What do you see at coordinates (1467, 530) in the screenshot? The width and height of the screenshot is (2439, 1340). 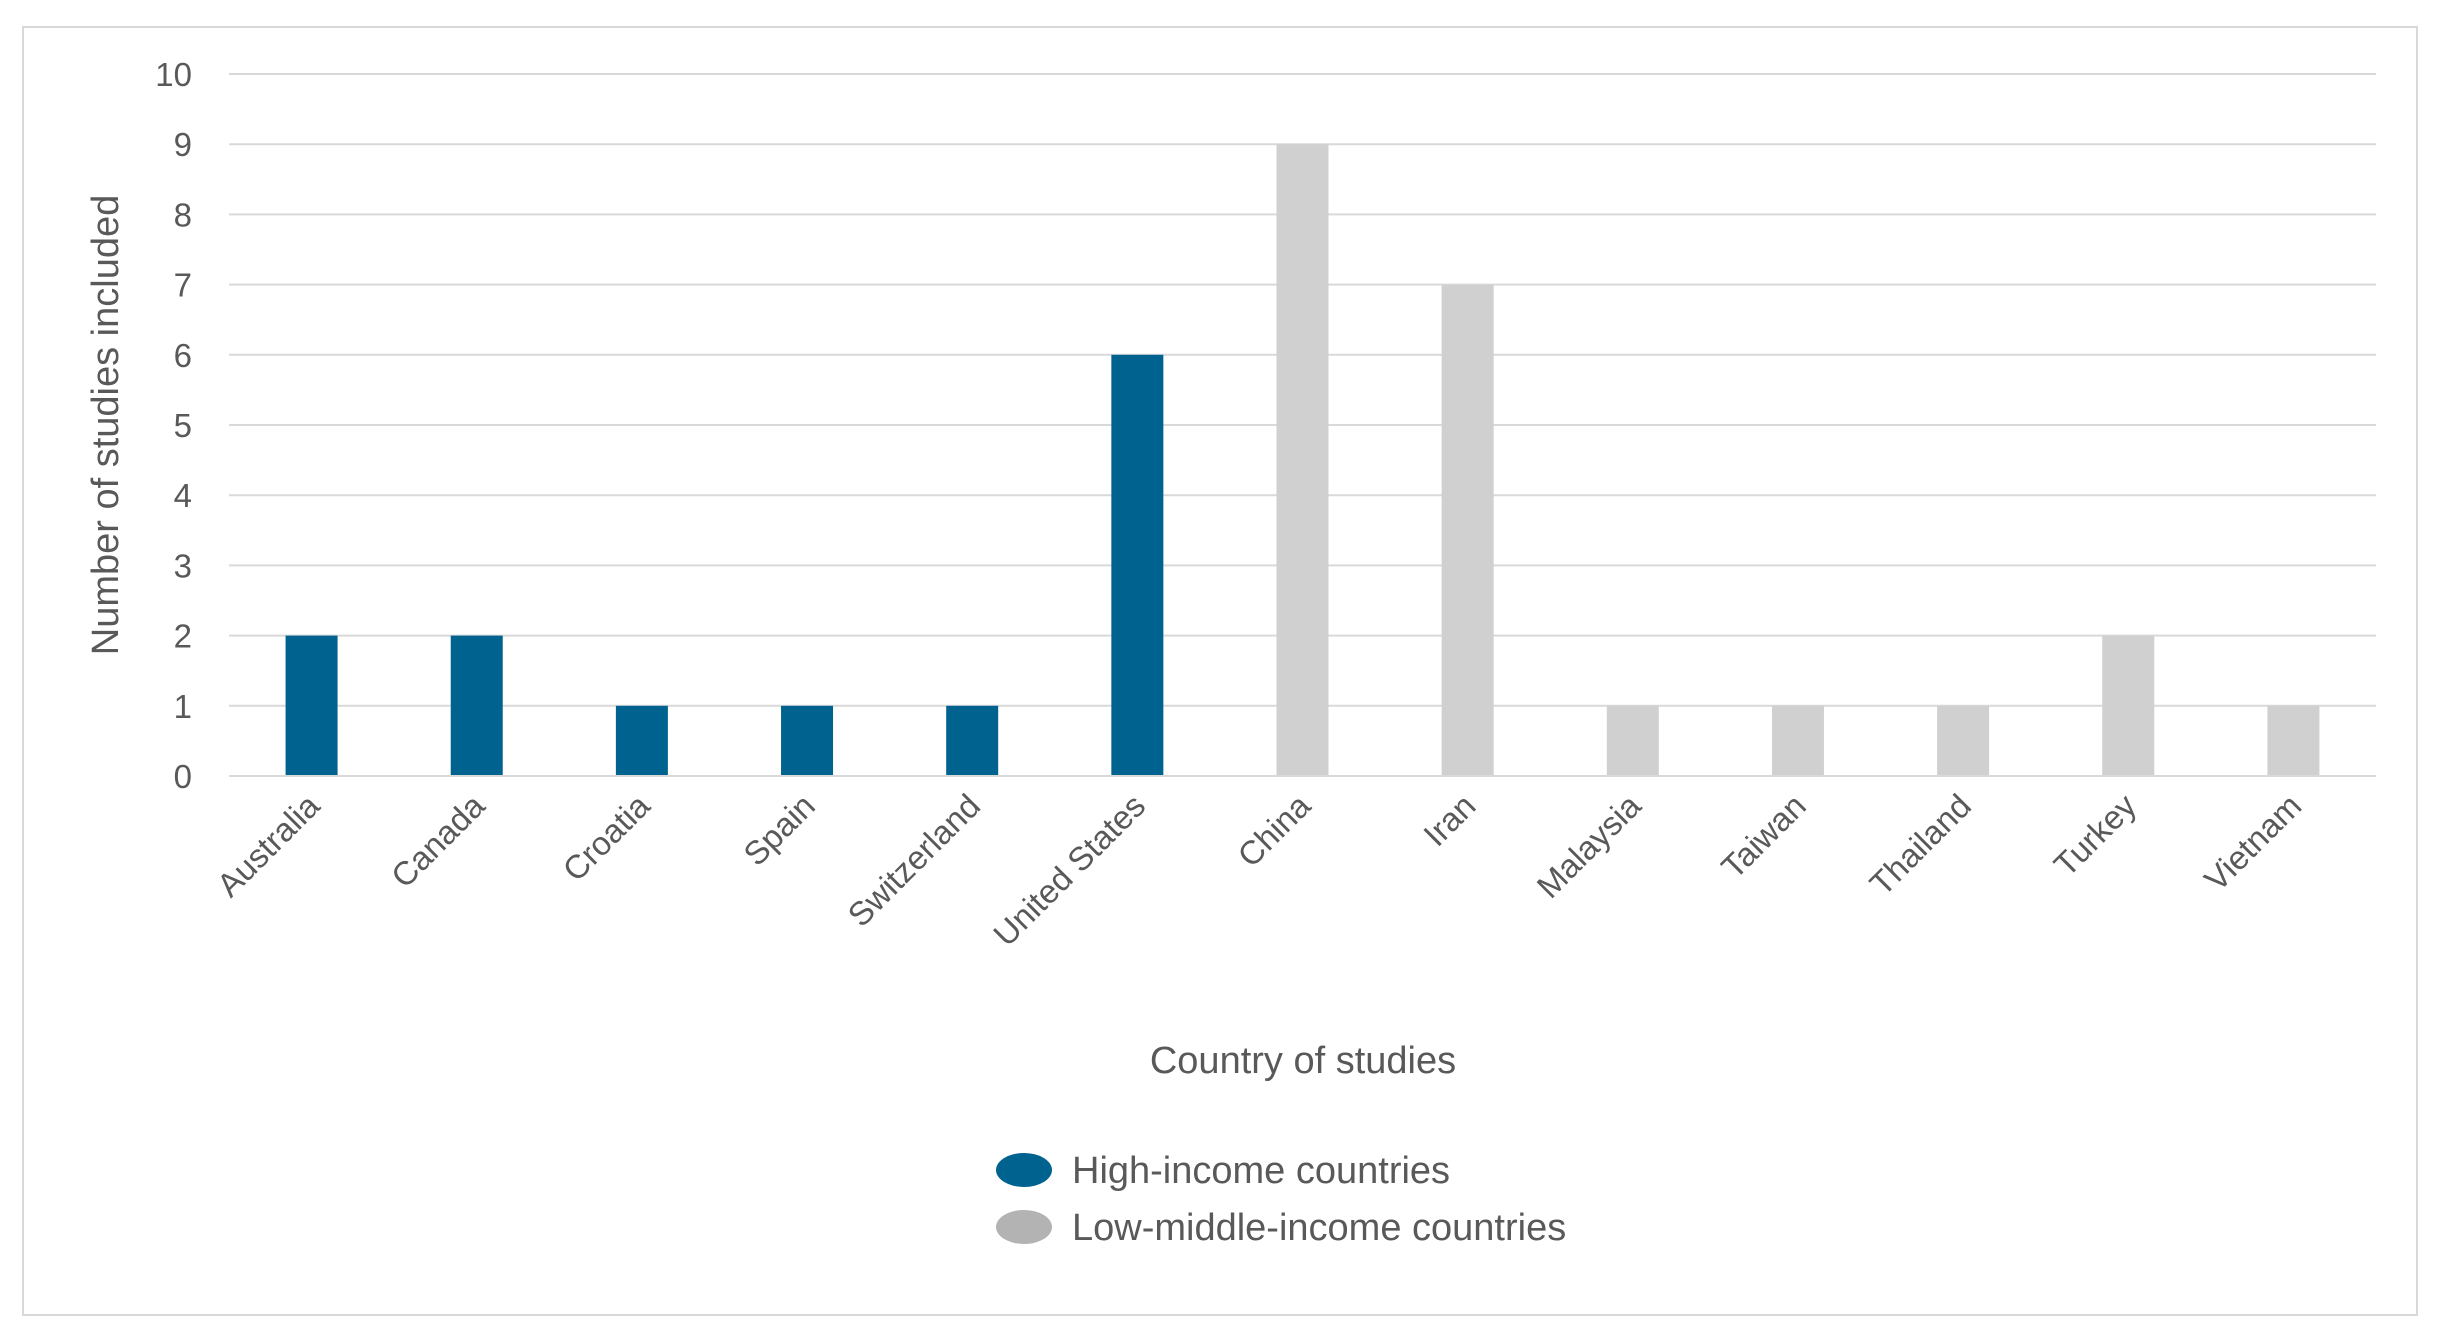 I see `bar-iran` at bounding box center [1467, 530].